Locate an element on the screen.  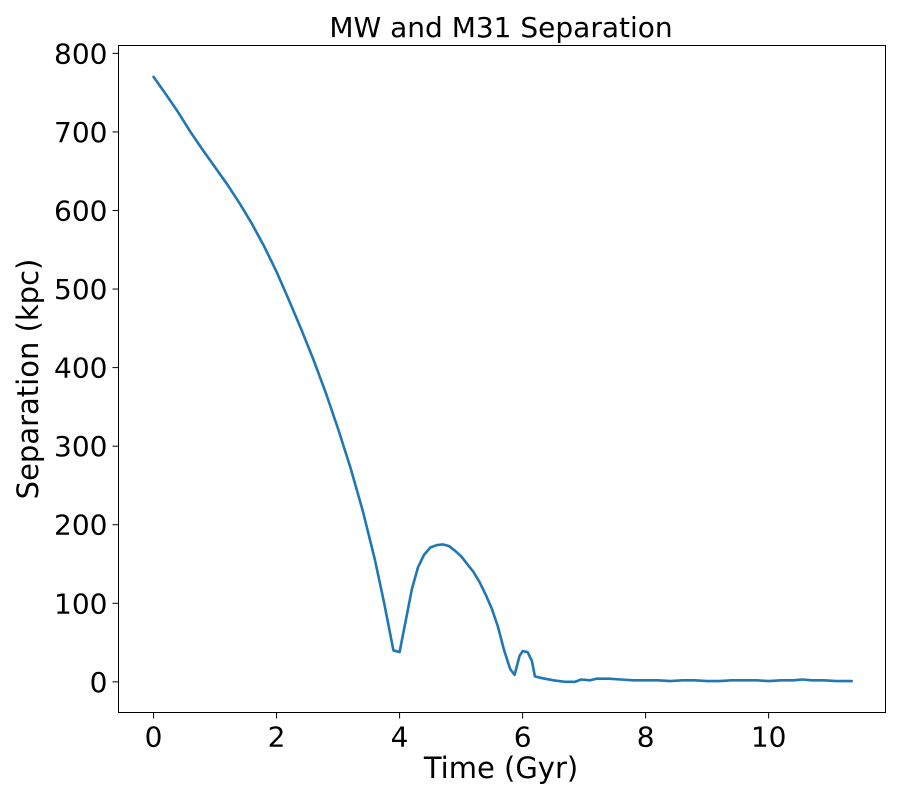
x-tick-label: 0 is located at coordinates (154, 737).